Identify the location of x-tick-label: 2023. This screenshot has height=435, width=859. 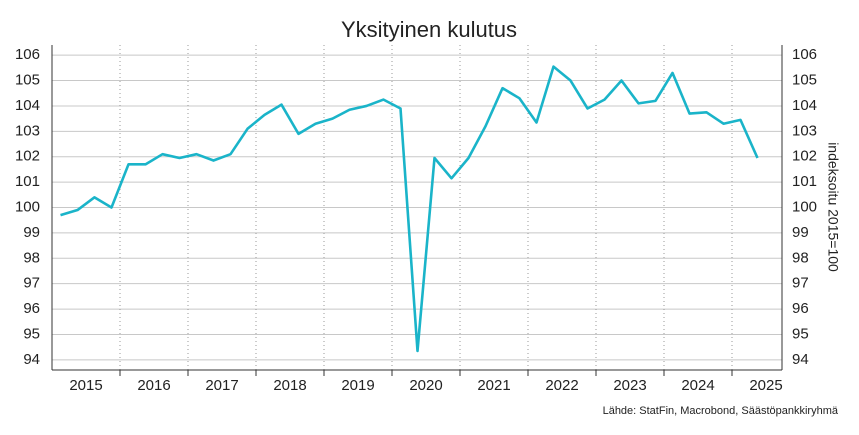
(629, 385).